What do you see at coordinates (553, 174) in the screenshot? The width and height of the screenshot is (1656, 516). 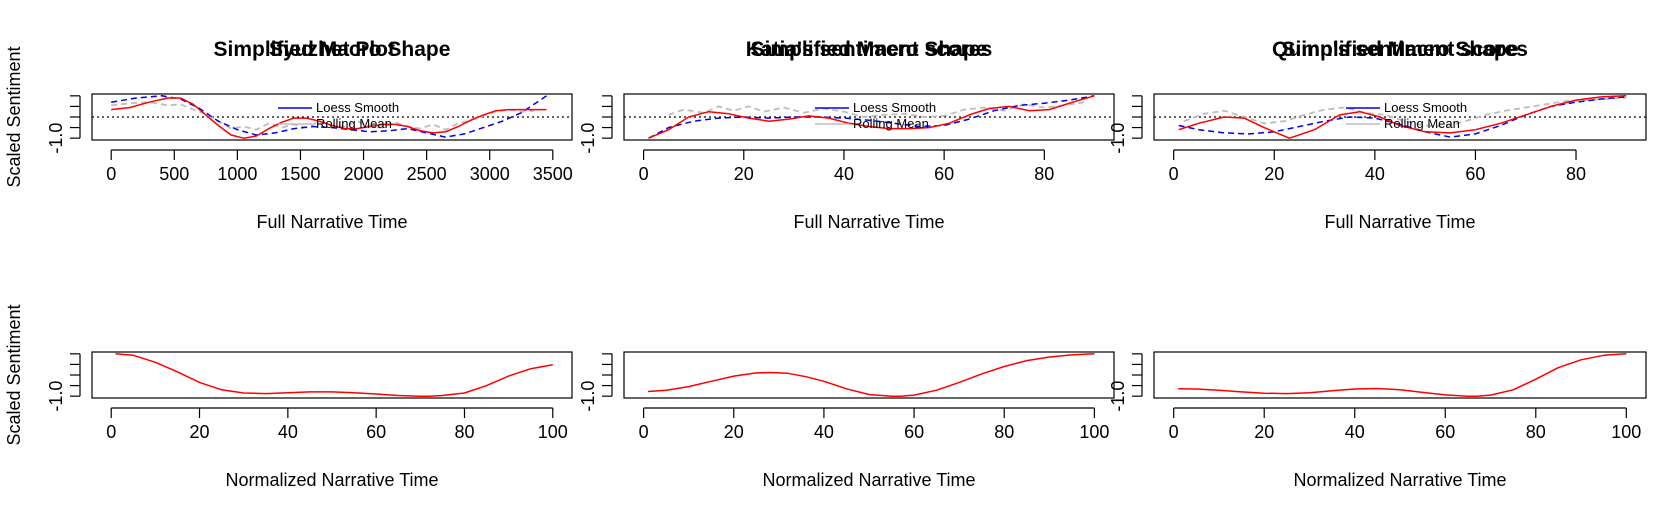 I see `x-tick-label: 3500` at bounding box center [553, 174].